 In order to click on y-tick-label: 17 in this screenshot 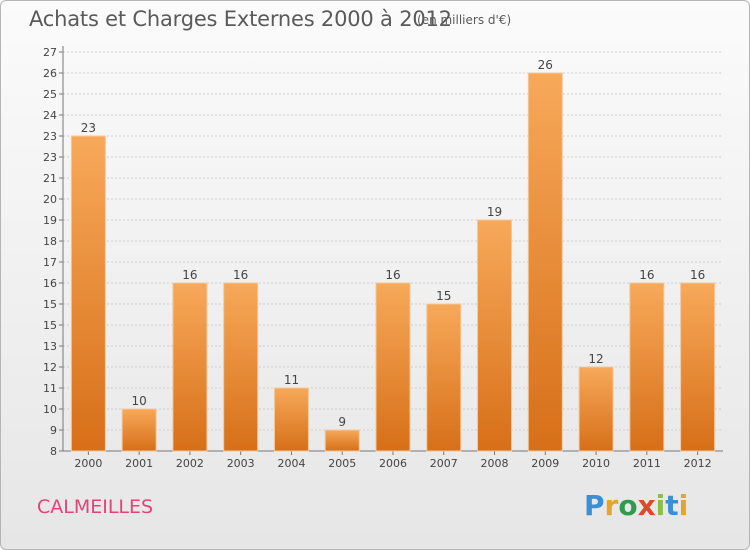, I will do `click(50, 262)`.